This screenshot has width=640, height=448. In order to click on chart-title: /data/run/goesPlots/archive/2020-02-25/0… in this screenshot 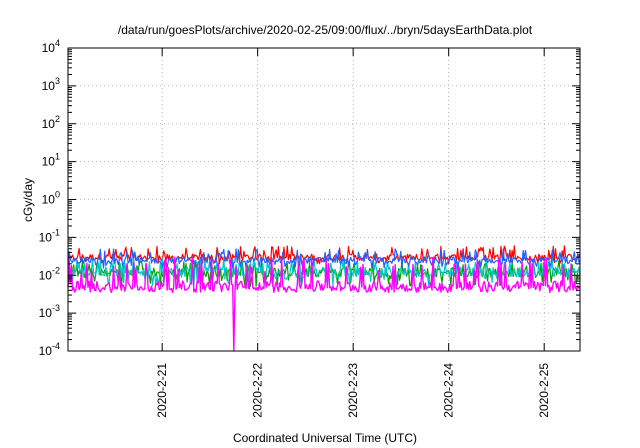, I will do `click(325, 30)`.